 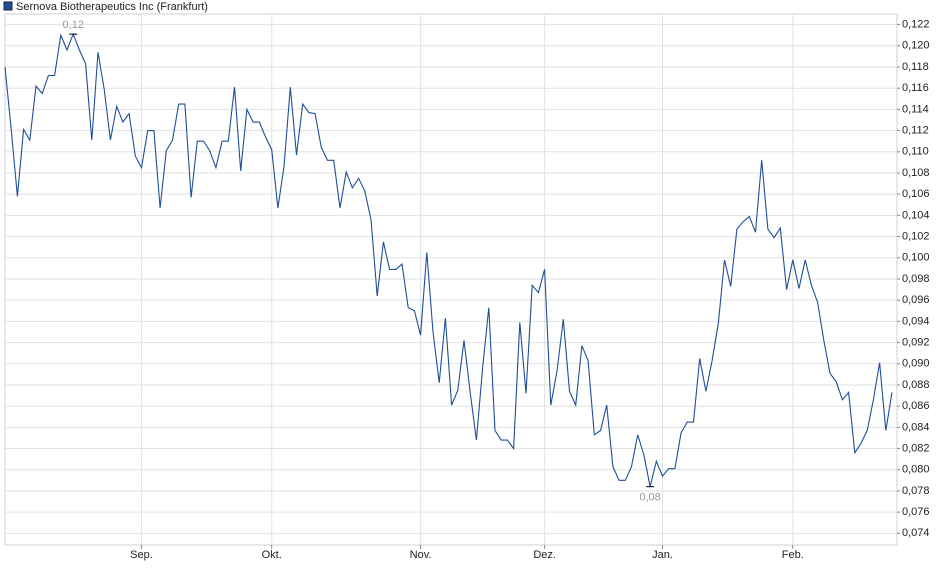 I want to click on y-tick-label: 0,088, so click(x=916, y=385).